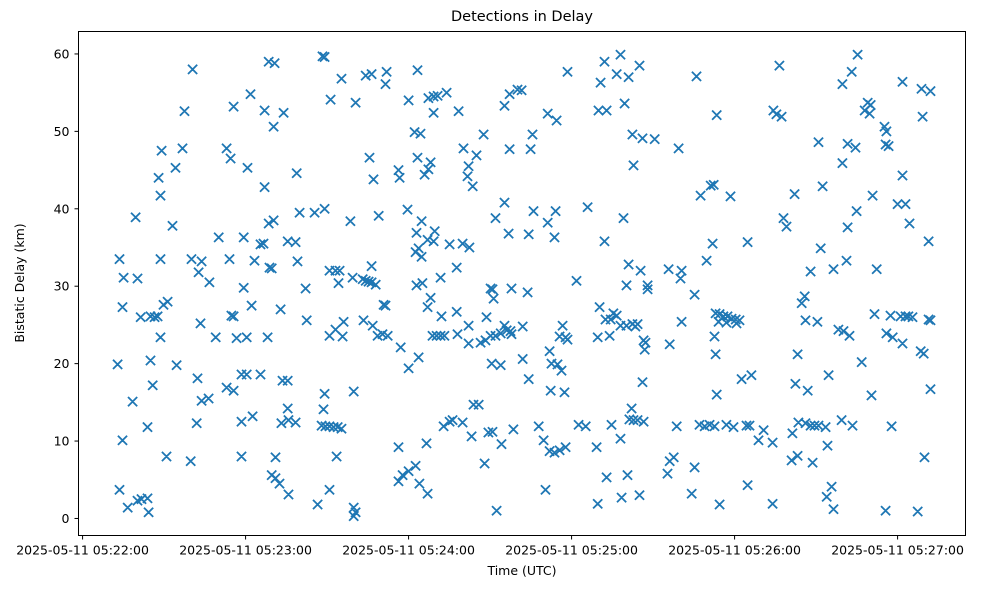 This screenshot has width=981, height=594. What do you see at coordinates (62, 131) in the screenshot?
I see `y-tick-label: 50` at bounding box center [62, 131].